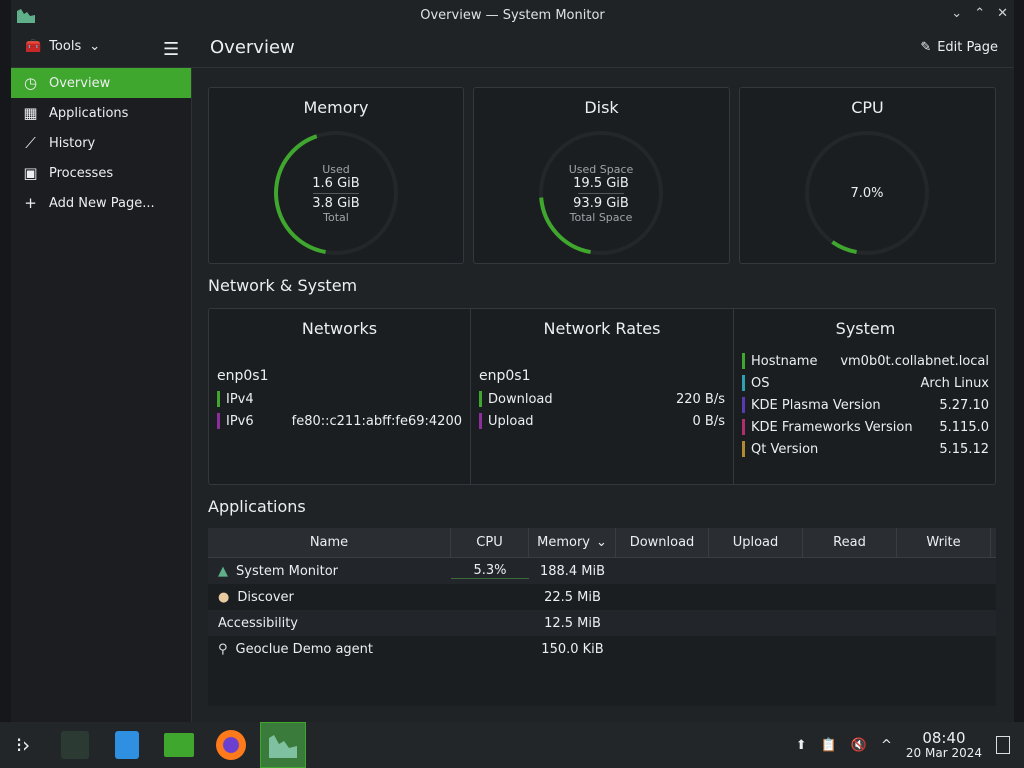  Describe the element at coordinates (336, 193) in the screenshot. I see `memory-gauge: Used 1.6 GiB 3.8 GiB Total` at that location.